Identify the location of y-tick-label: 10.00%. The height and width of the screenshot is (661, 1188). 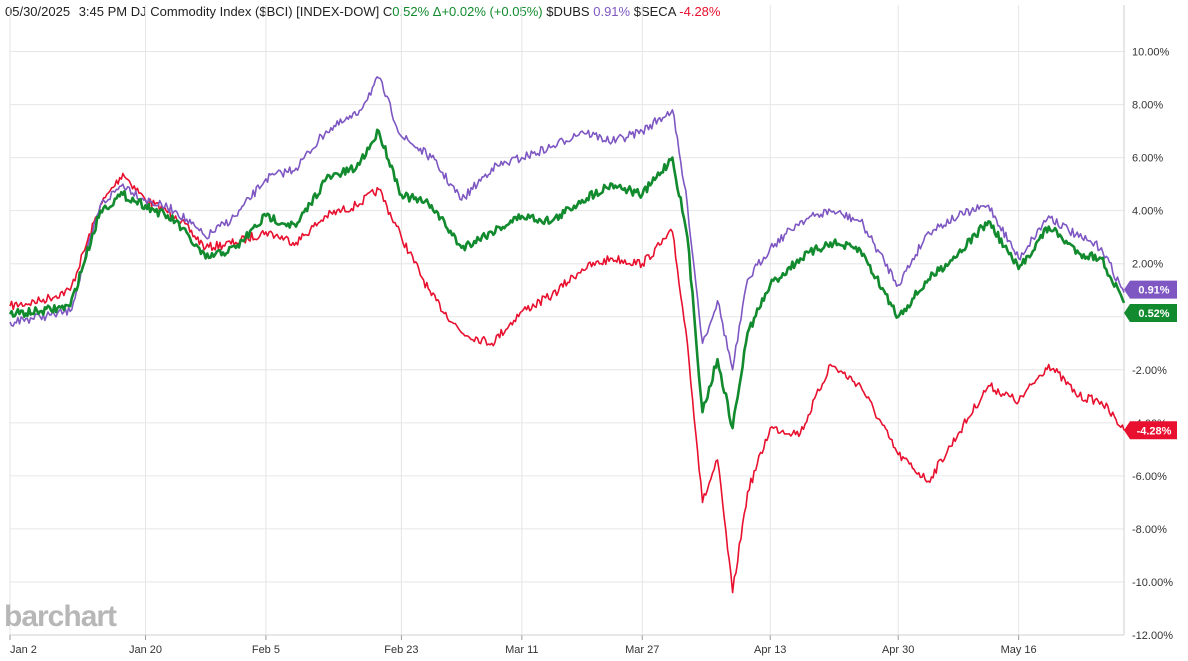
(1151, 53).